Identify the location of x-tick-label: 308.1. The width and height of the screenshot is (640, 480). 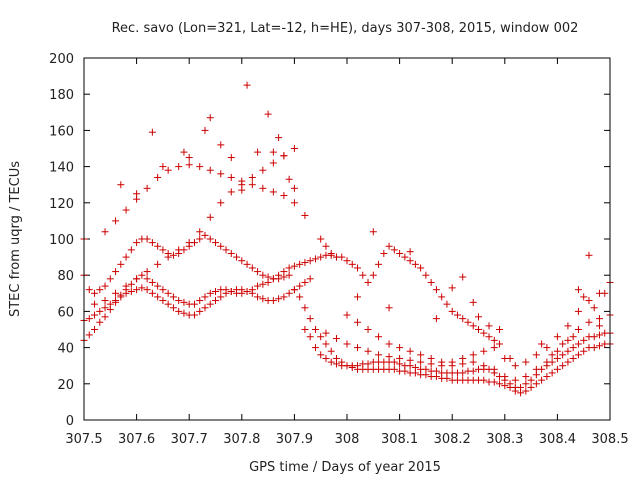
(399, 439).